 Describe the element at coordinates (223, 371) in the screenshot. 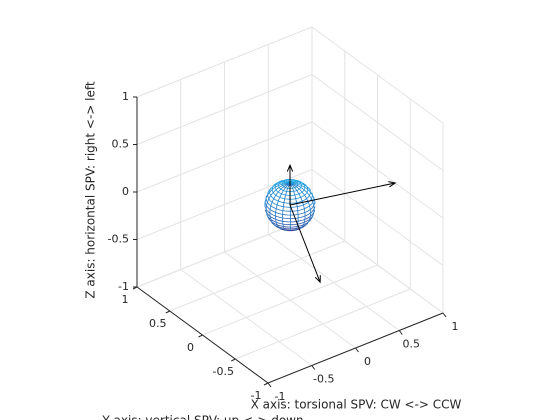

I see `y-tick-label: -0.5` at that location.